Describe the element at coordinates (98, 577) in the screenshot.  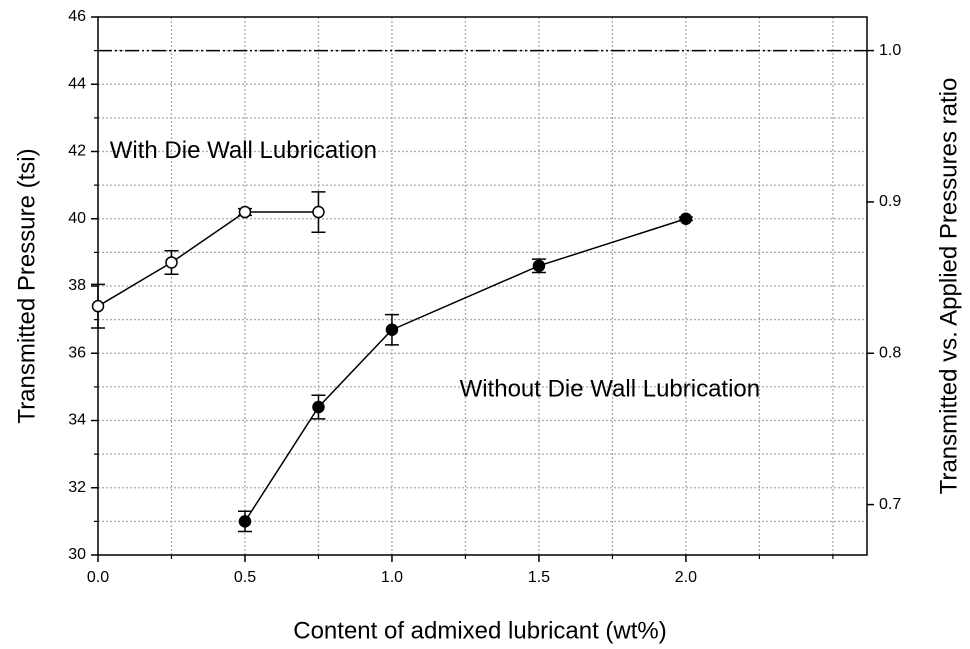
I see `x-tick-label: 0.0` at that location.